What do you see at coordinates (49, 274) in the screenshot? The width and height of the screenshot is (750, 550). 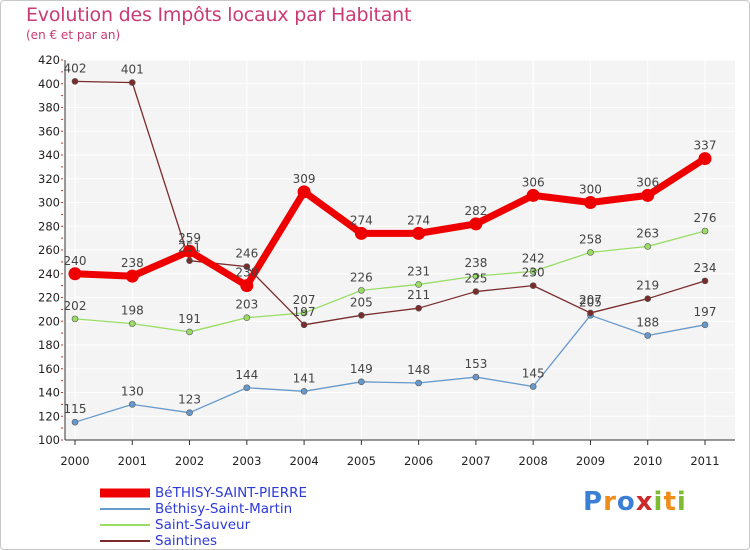 I see `y-tick-label: 240` at bounding box center [49, 274].